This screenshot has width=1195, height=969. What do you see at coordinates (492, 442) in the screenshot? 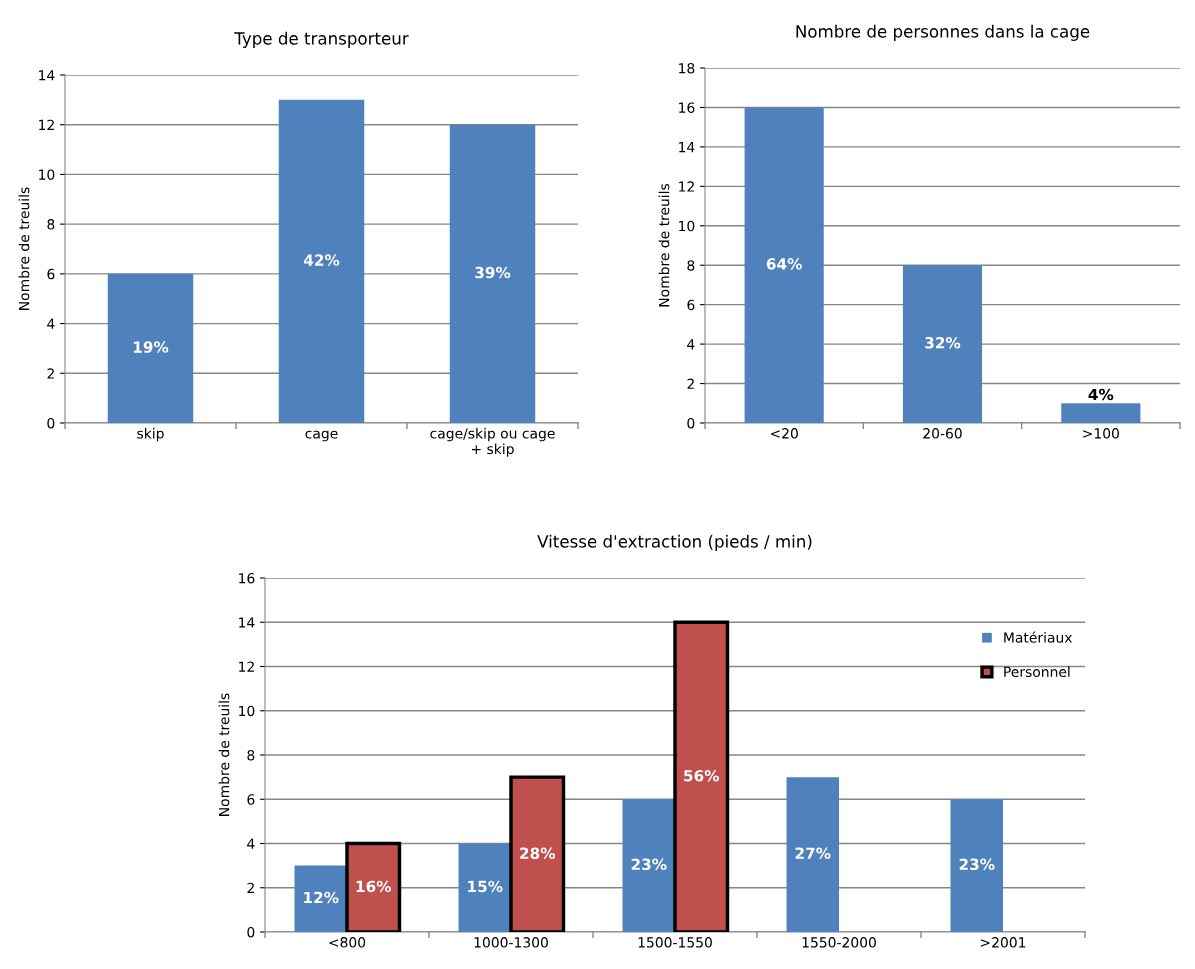
I see `x-tick-label: cage/skip ou cage + skip` at bounding box center [492, 442].